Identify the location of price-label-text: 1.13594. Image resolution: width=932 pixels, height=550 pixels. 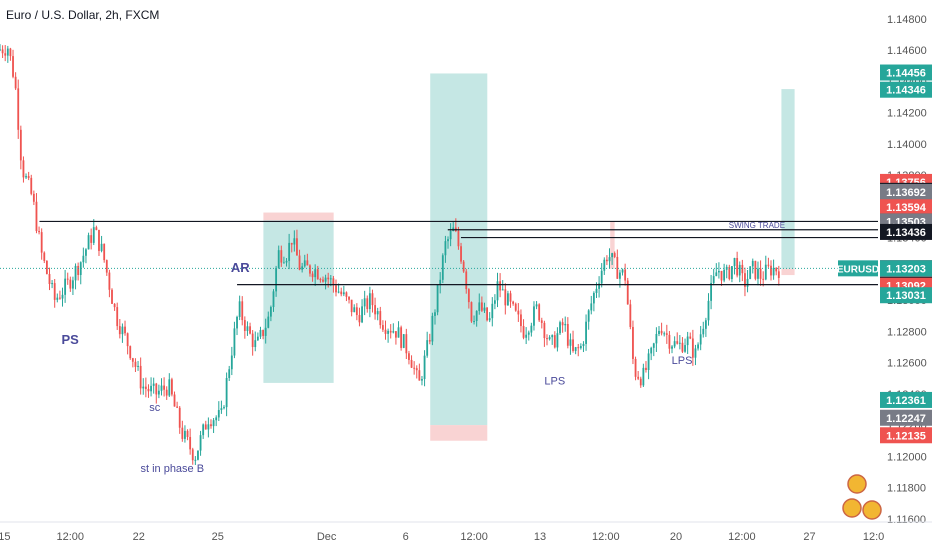
(906, 208).